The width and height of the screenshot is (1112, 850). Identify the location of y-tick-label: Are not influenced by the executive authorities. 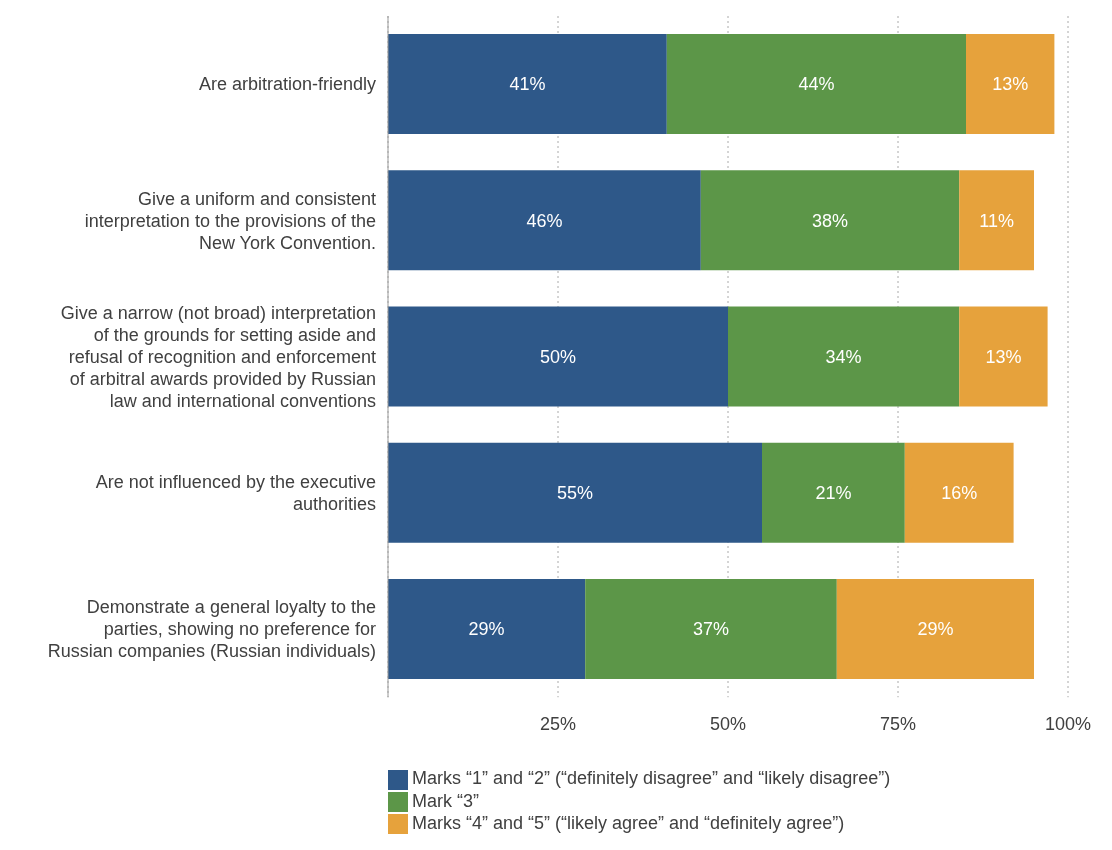
(235, 493).